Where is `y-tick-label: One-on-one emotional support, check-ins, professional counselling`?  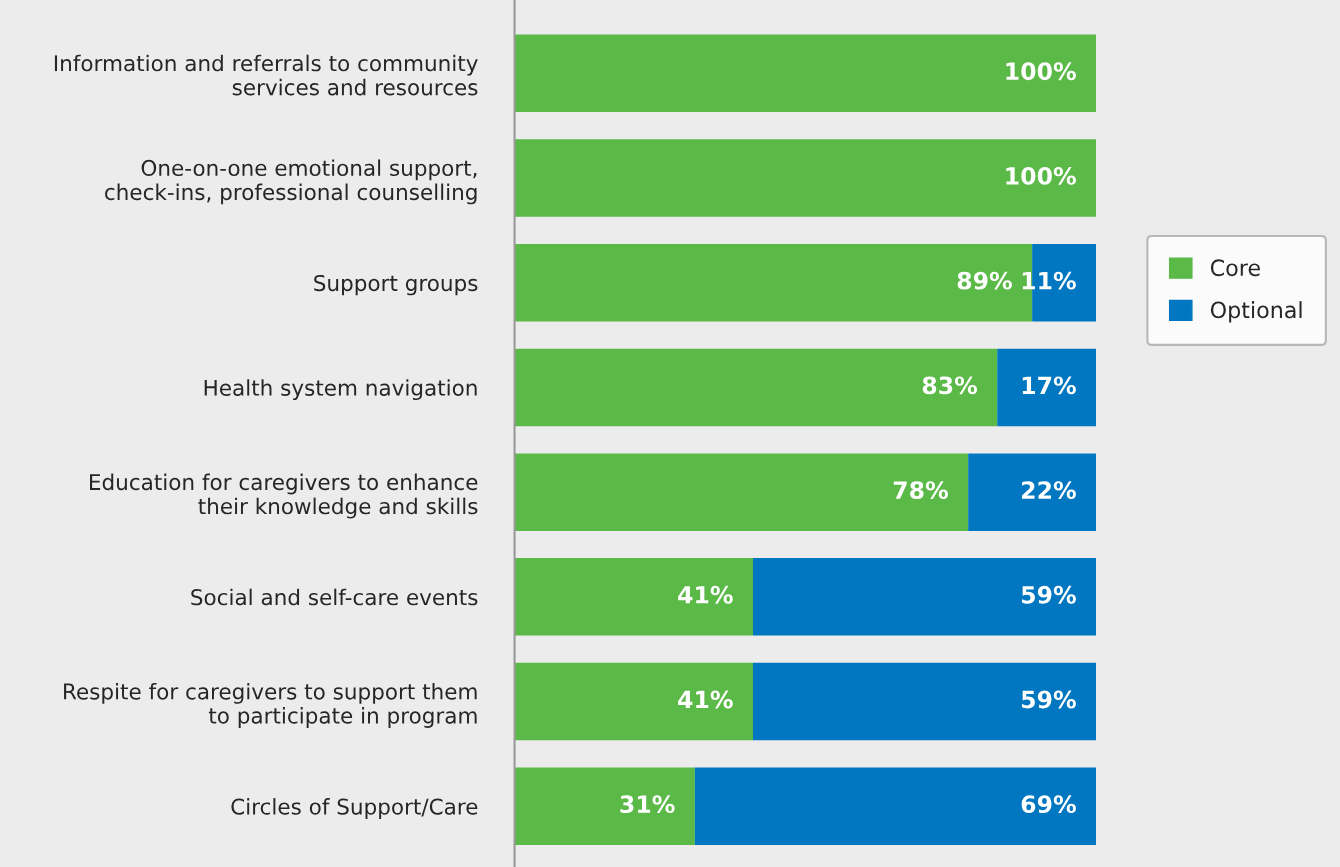 y-tick-label: One-on-one emotional support, check-ins, professional counselling is located at coordinates (291, 182).